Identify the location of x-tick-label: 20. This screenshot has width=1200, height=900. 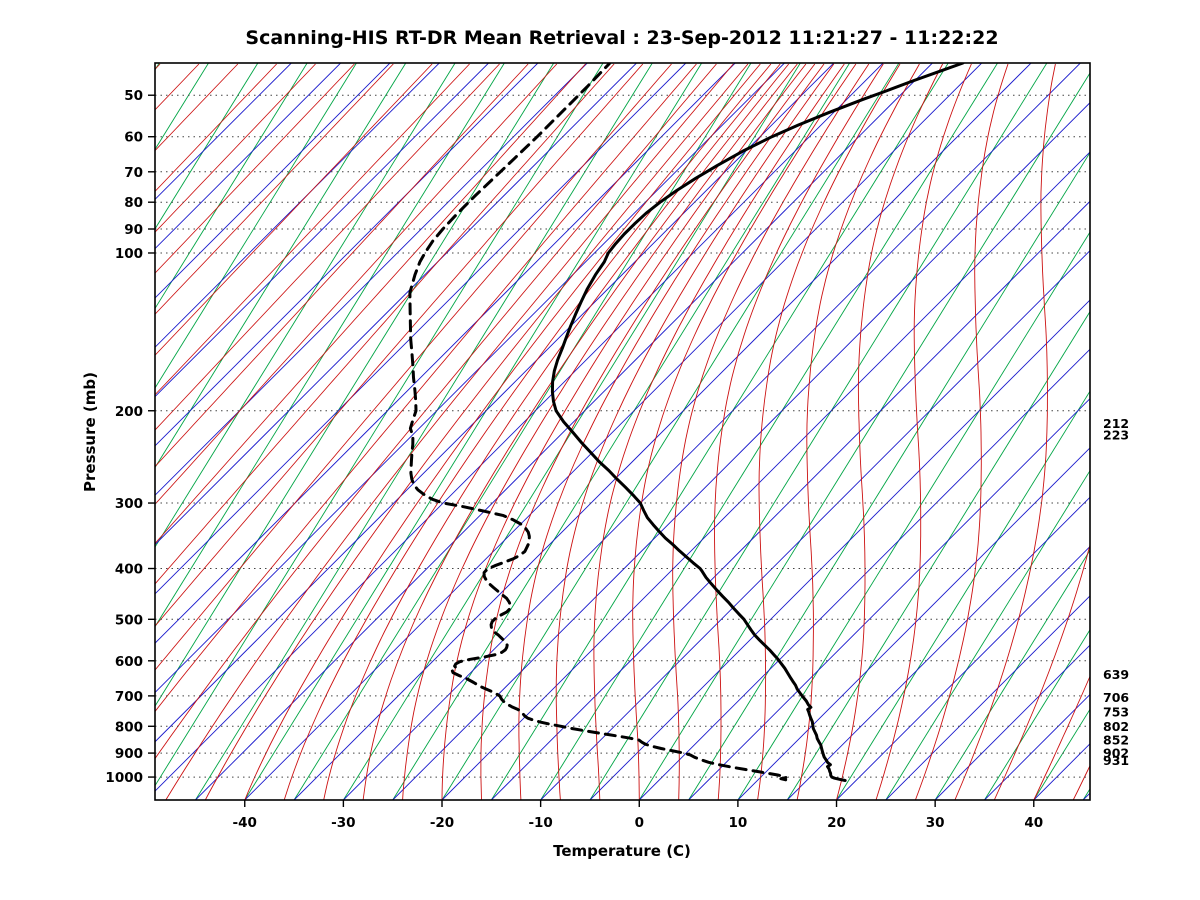
(836, 823).